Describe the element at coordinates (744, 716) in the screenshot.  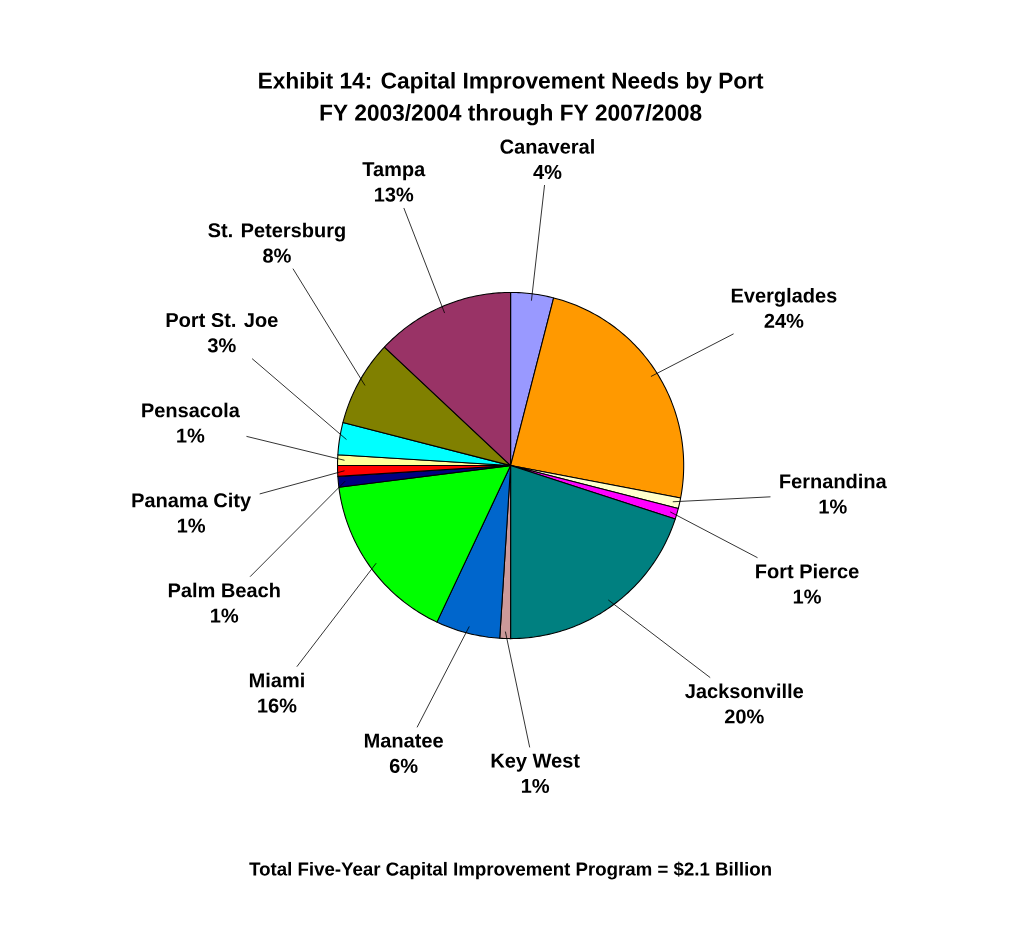
I see `data-label: 20%` at that location.